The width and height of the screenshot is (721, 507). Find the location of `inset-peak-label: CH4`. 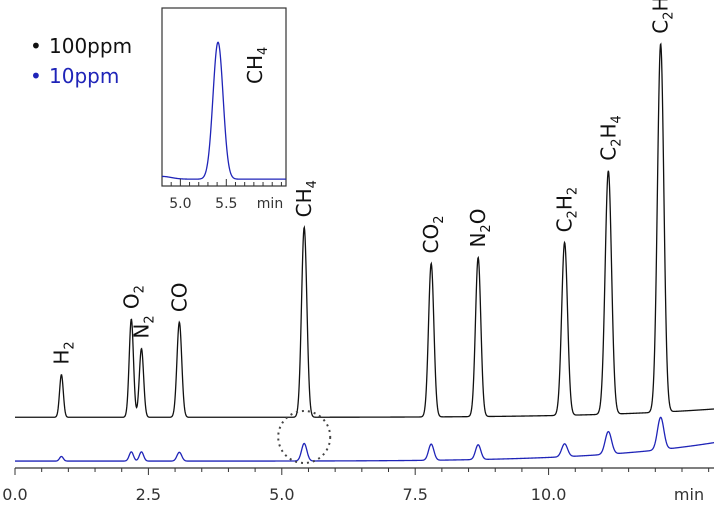

inset-peak-label: CH4 is located at coordinates (257, 65).